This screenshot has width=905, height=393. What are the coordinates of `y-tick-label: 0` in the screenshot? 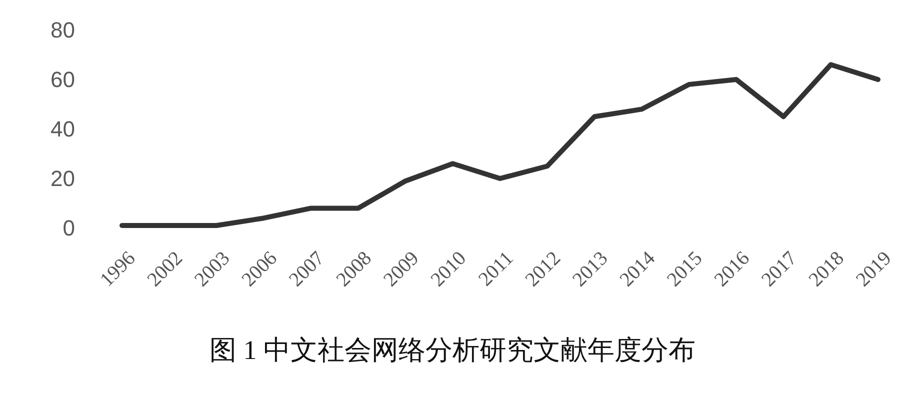 It's located at (68, 228).